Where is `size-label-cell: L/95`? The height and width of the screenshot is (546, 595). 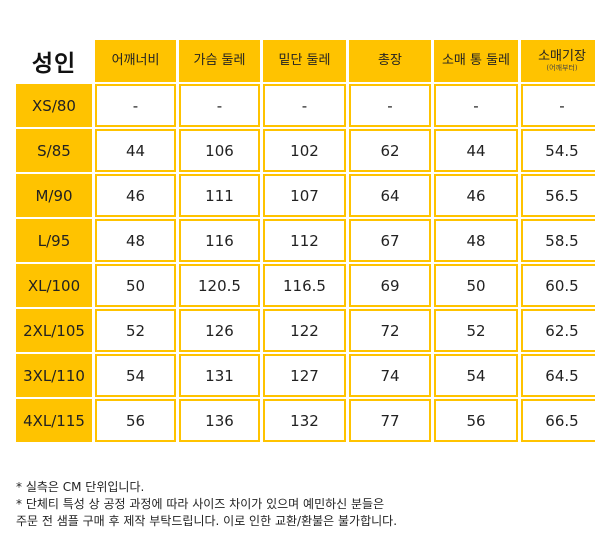 size-label-cell: L/95 is located at coordinates (54, 240).